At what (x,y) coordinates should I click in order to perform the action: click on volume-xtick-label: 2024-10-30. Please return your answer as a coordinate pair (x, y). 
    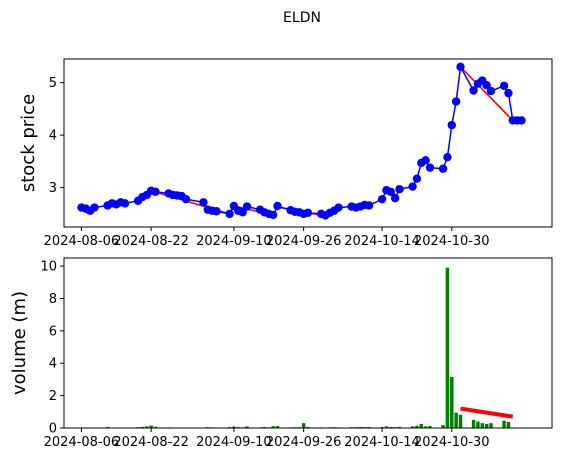
    Looking at the image, I should click on (452, 442).